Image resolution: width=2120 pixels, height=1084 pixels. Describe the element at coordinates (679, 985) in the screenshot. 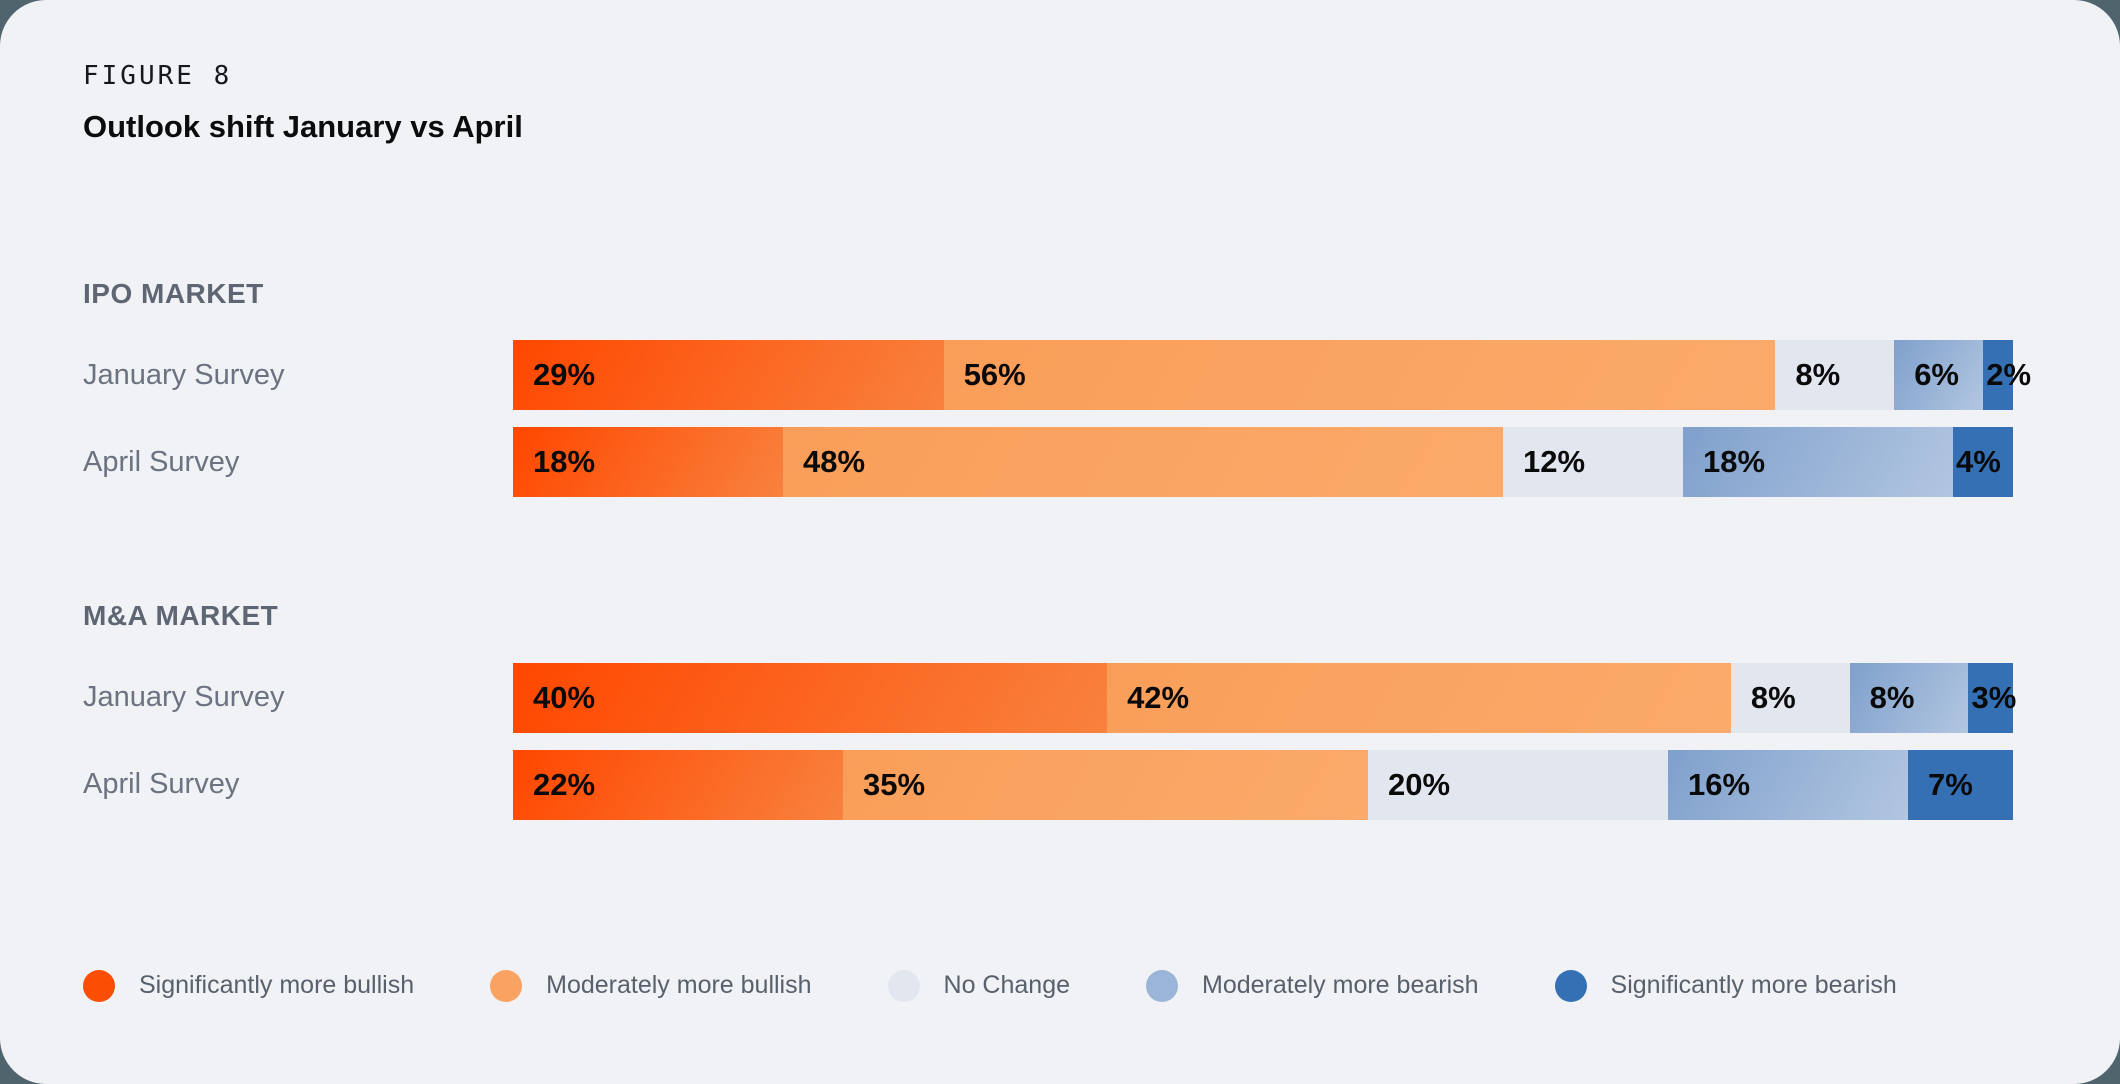

I see `legend-label: Moderately more bullish` at that location.